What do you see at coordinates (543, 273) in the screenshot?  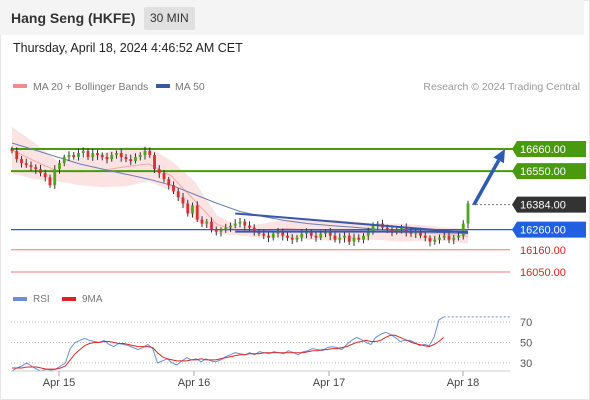 I see `level-label-5: 16050.00` at bounding box center [543, 273].